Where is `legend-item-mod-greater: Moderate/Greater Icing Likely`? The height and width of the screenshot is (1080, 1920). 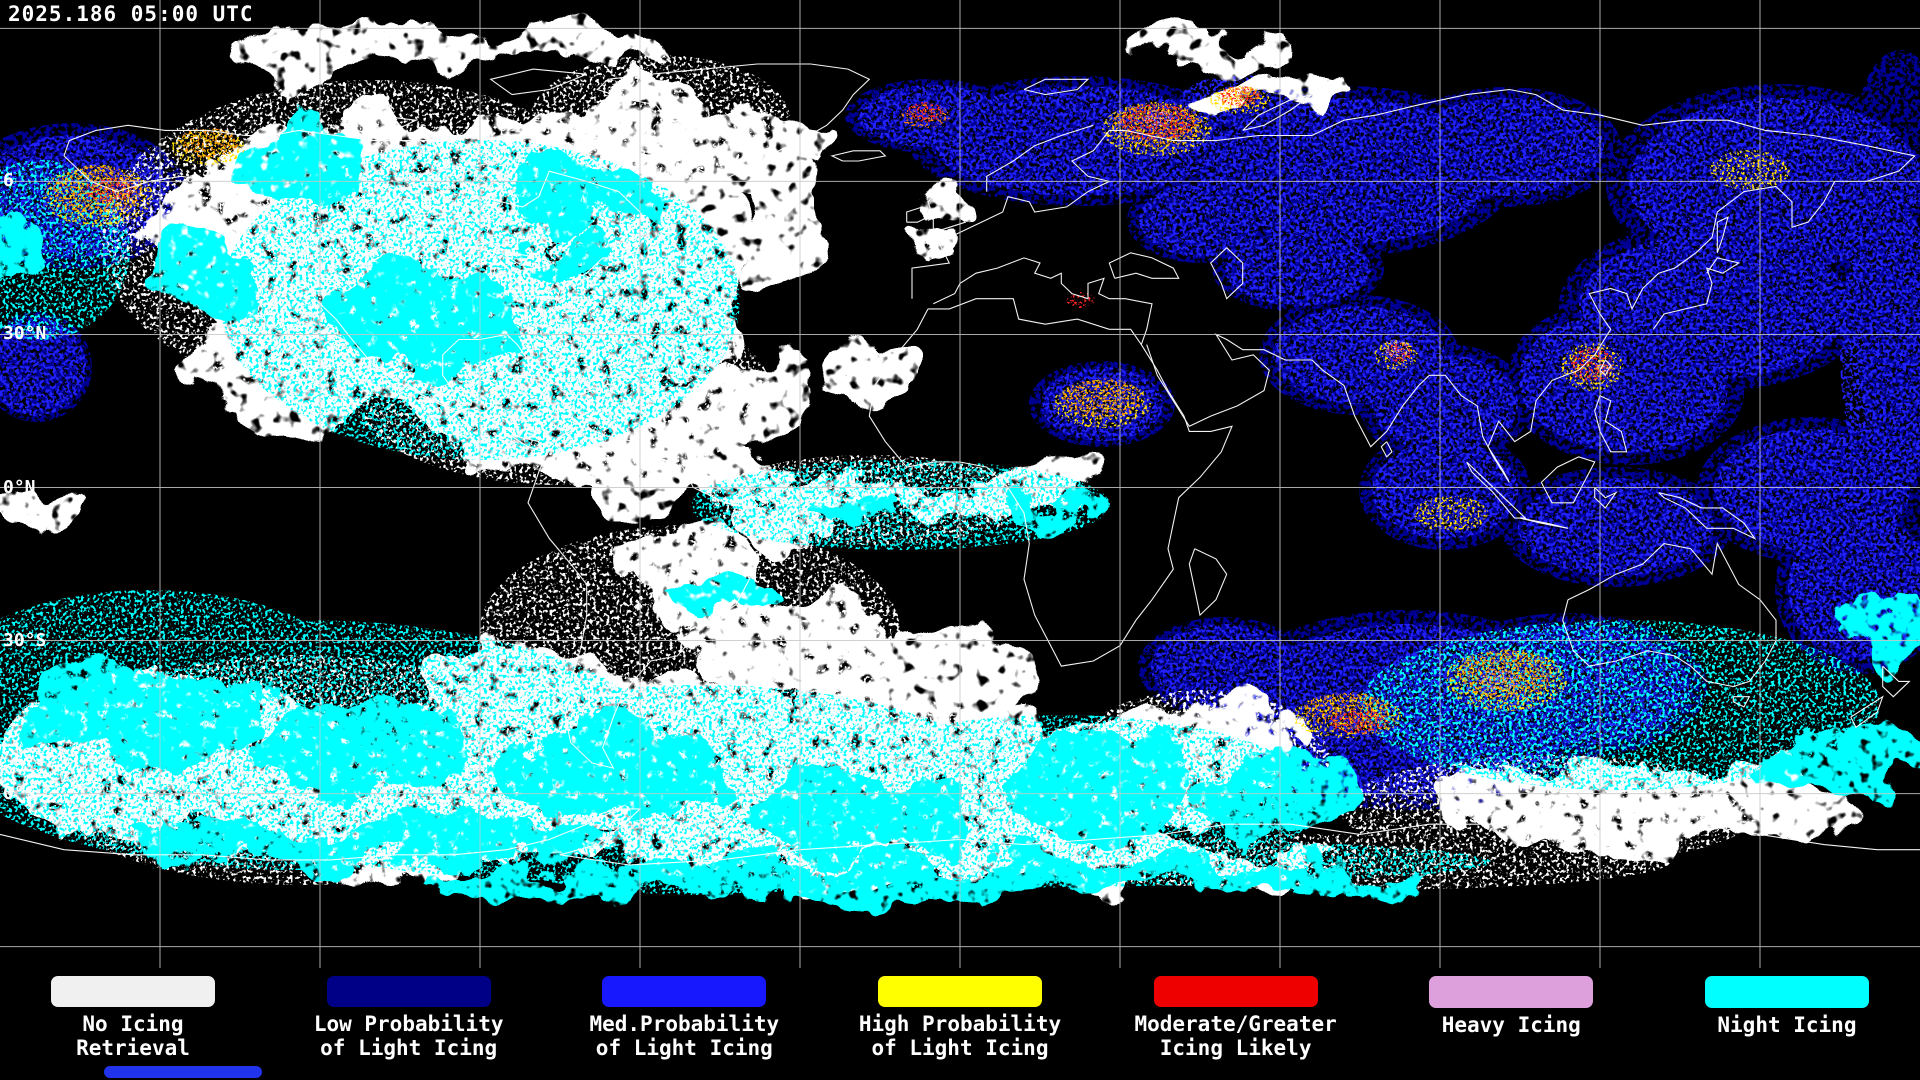 legend-item-mod-greater: Moderate/Greater Icing Likely is located at coordinates (1236, 1018).